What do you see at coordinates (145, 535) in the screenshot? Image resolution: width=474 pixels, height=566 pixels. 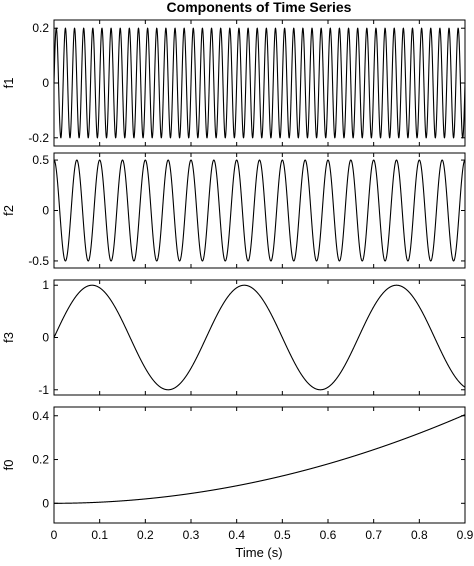 I see `x-tick-label: 0.2` at bounding box center [145, 535].